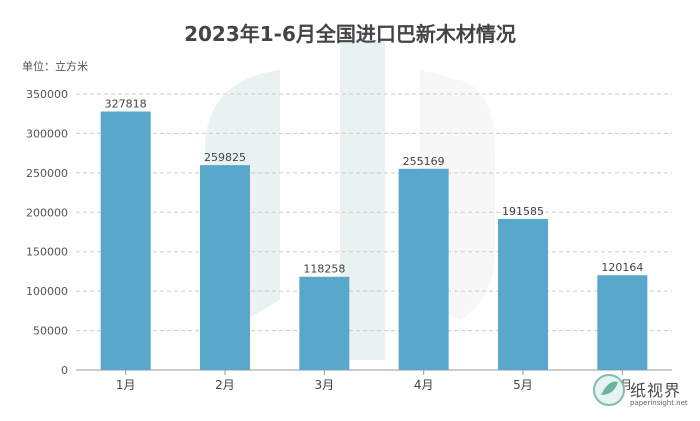 The width and height of the screenshot is (700, 421). What do you see at coordinates (324, 269) in the screenshot?
I see `data-label: 118258` at bounding box center [324, 269].